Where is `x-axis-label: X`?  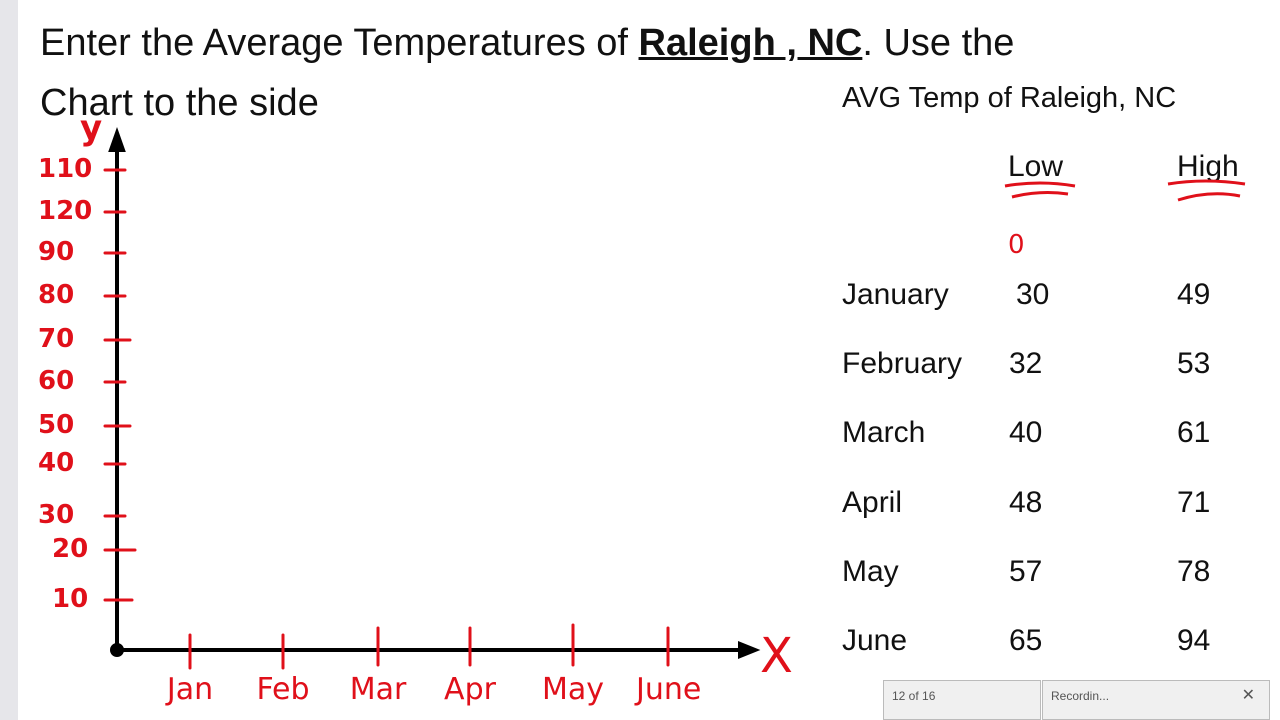
x-axis-label: X is located at coordinates (776, 656).